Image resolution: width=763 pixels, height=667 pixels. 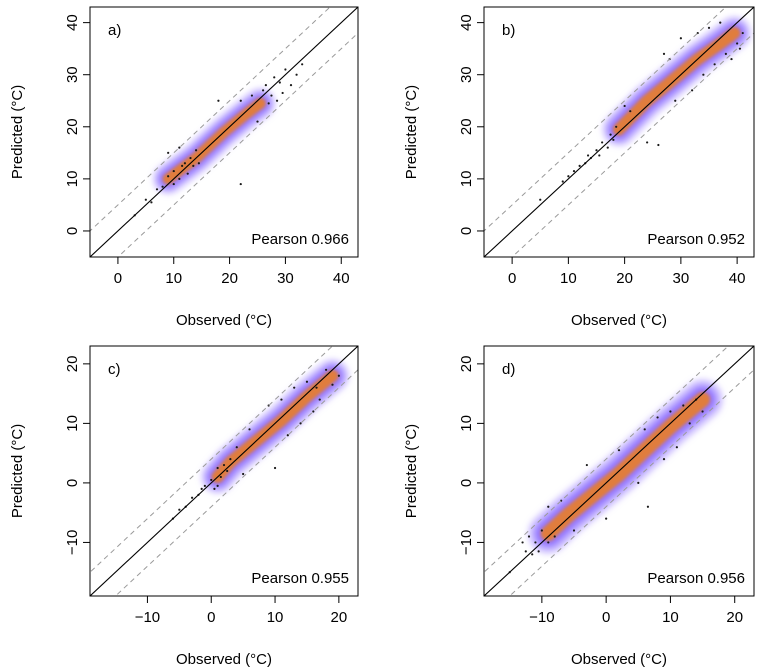 What do you see at coordinates (466, 542) in the screenshot?
I see `y-tick-label: −10` at bounding box center [466, 542].